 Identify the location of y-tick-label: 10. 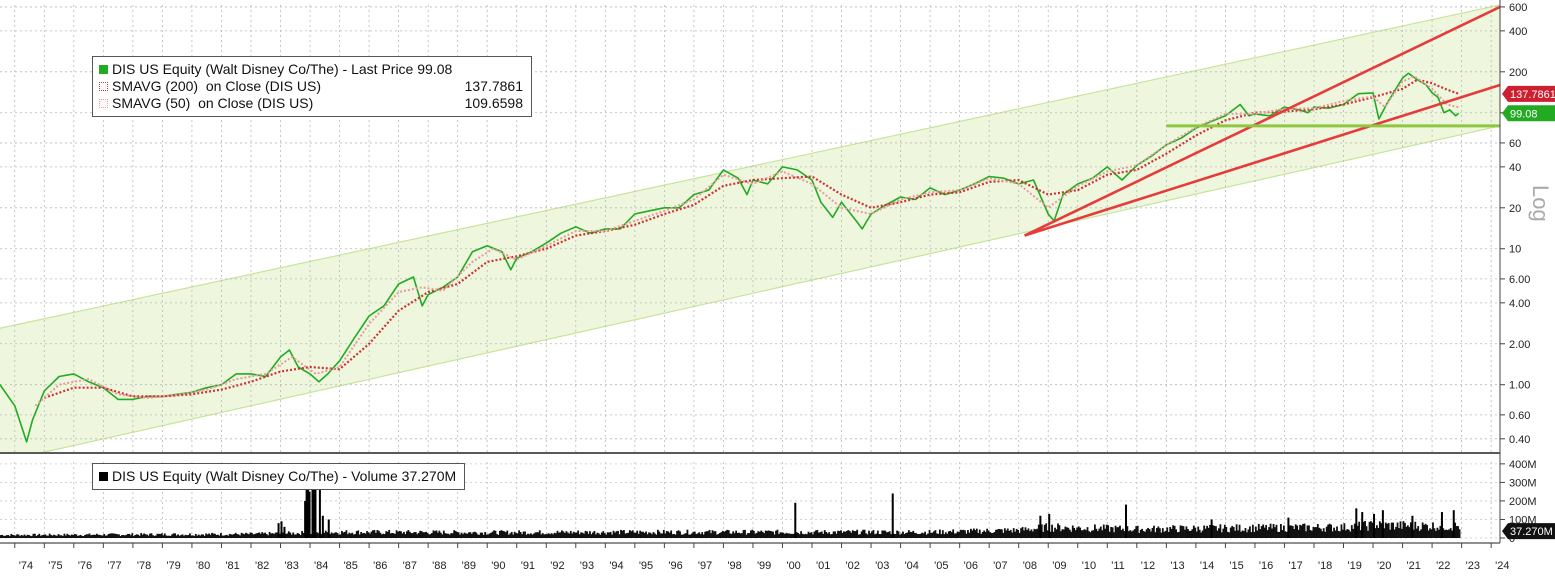
(1515, 250).